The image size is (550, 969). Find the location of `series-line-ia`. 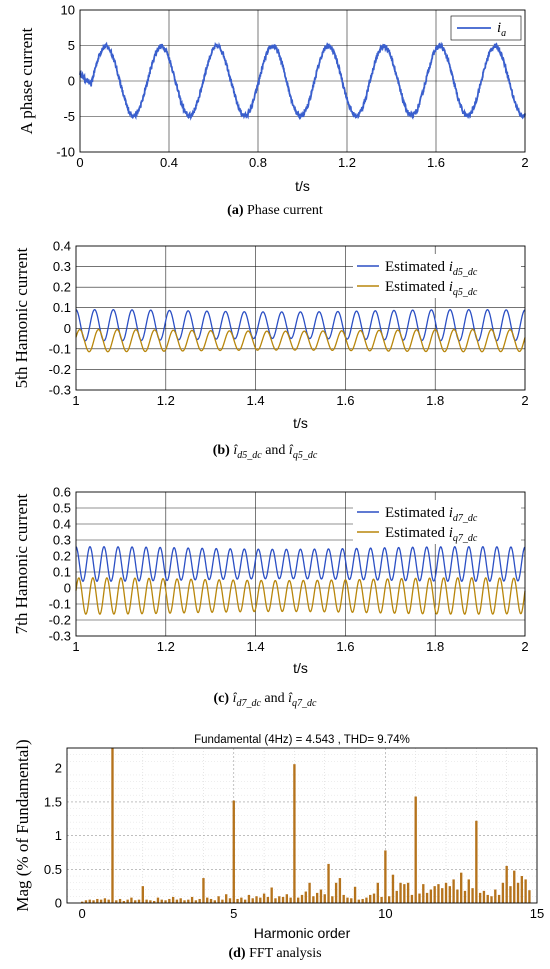

series-line-ia is located at coordinates (302, 81).